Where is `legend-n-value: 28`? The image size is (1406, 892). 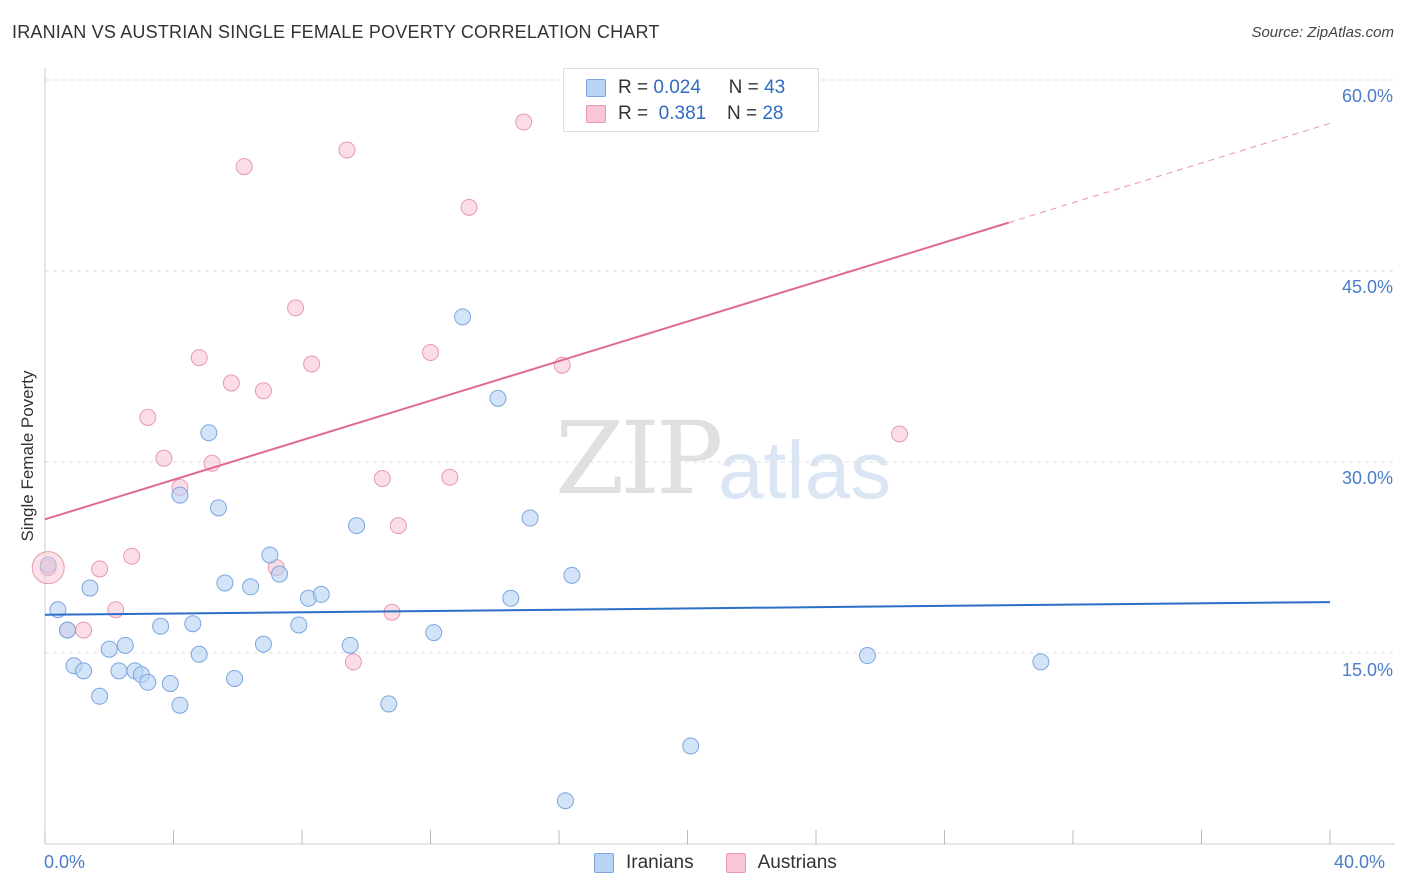 legend-n-value: 28 is located at coordinates (773, 113).